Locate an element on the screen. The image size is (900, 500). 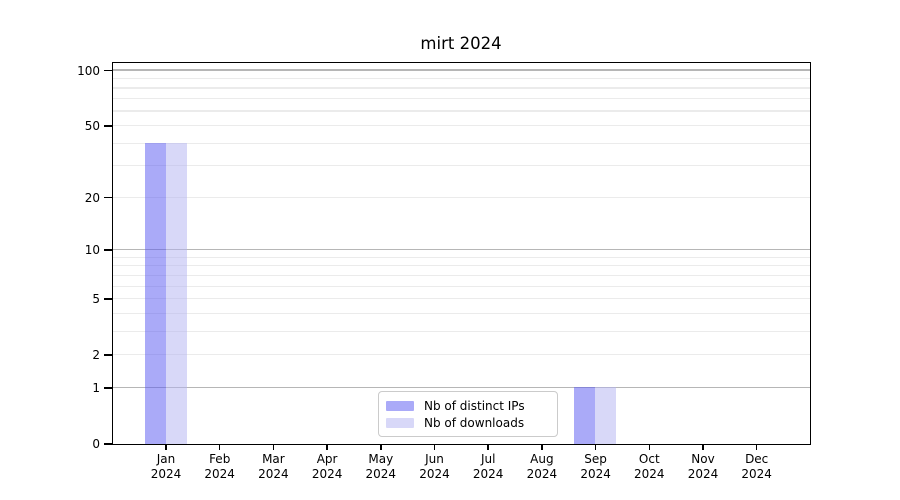
bar-nb-of-distinct-ips-jan is located at coordinates (155, 293).